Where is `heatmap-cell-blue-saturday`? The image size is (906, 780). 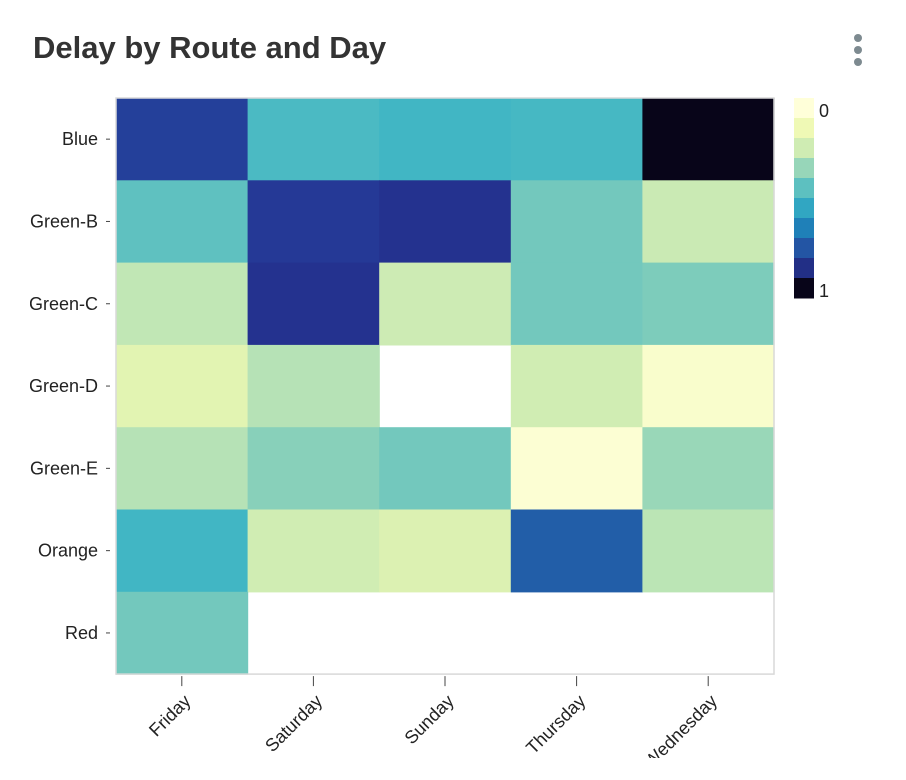 heatmap-cell-blue-saturday is located at coordinates (313, 139).